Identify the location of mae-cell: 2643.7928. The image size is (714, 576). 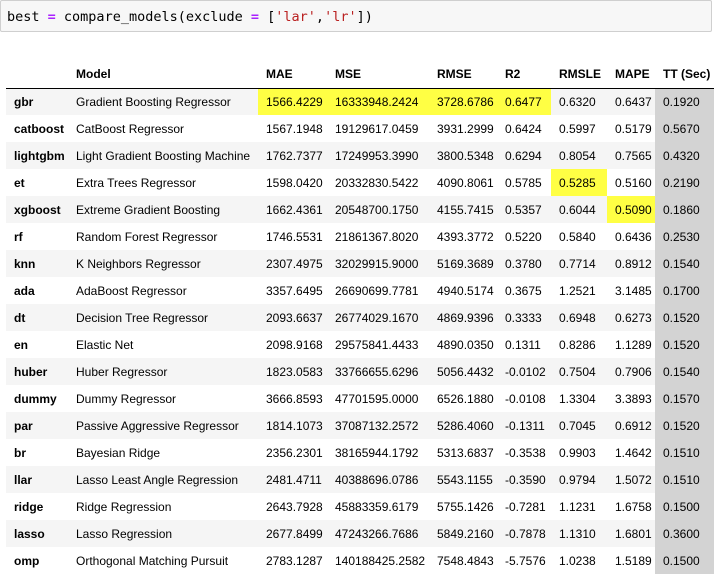
(294, 506).